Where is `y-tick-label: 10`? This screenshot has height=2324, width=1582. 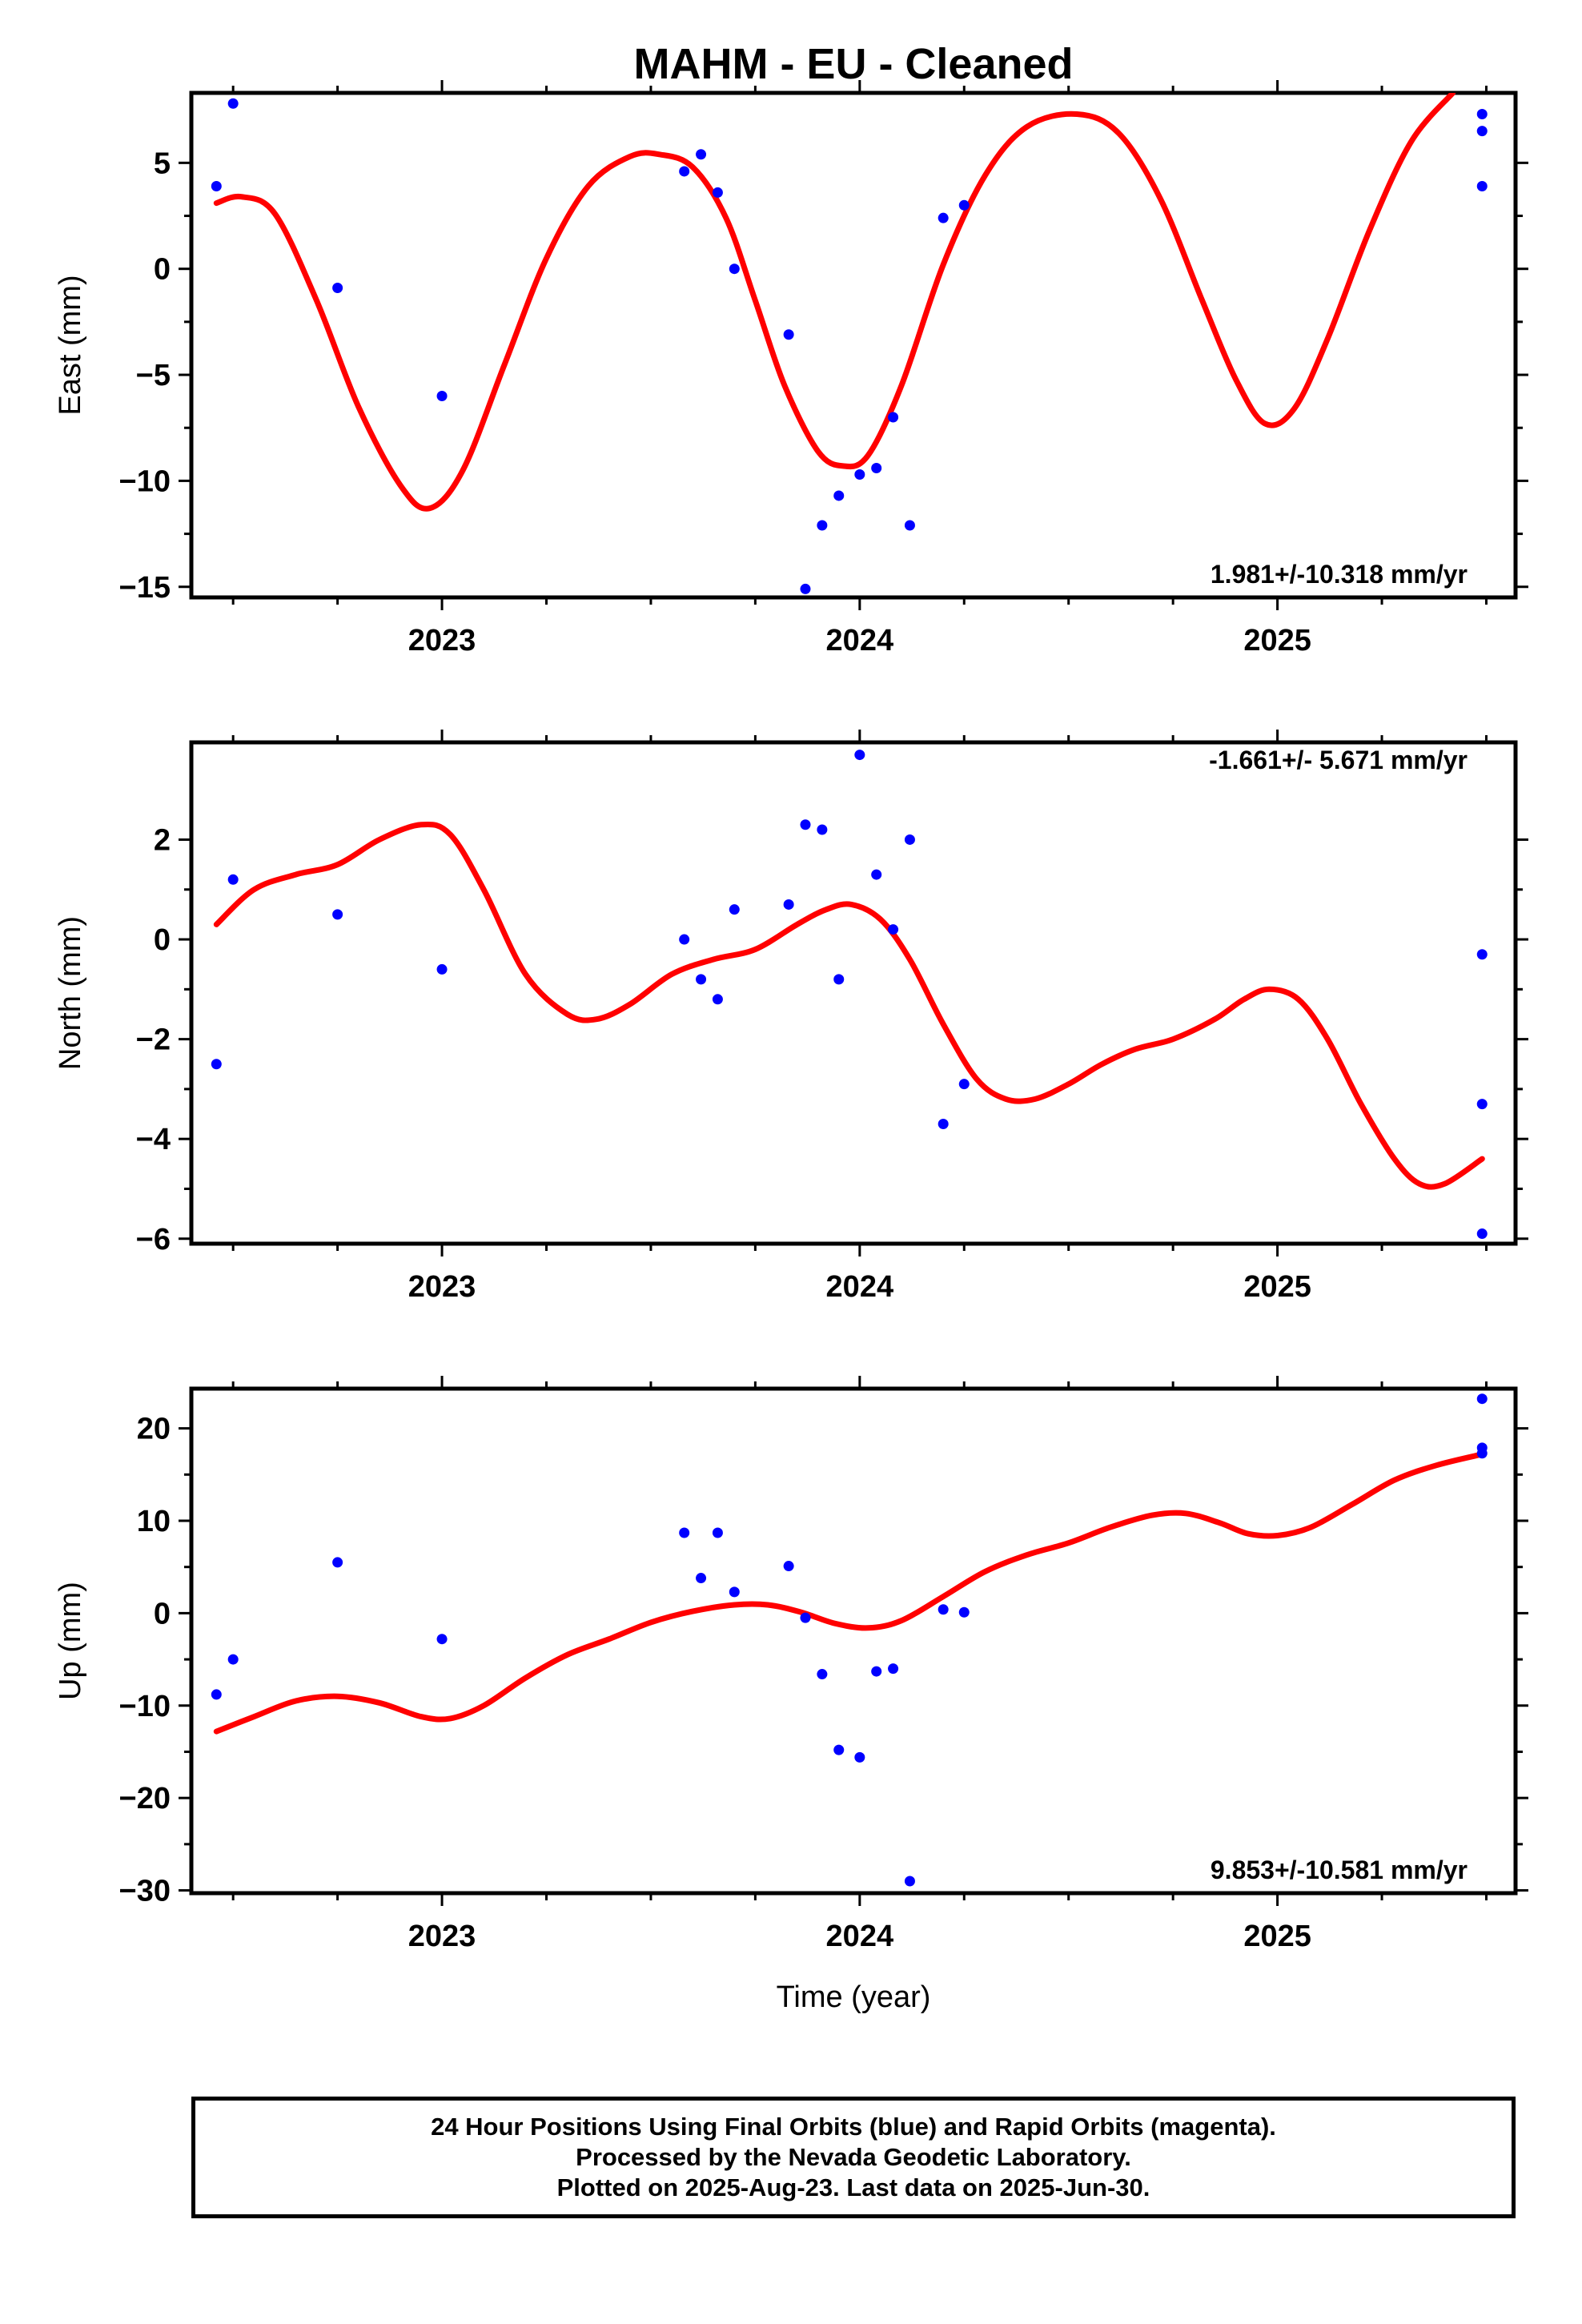
y-tick-label: 10 is located at coordinates (154, 1521).